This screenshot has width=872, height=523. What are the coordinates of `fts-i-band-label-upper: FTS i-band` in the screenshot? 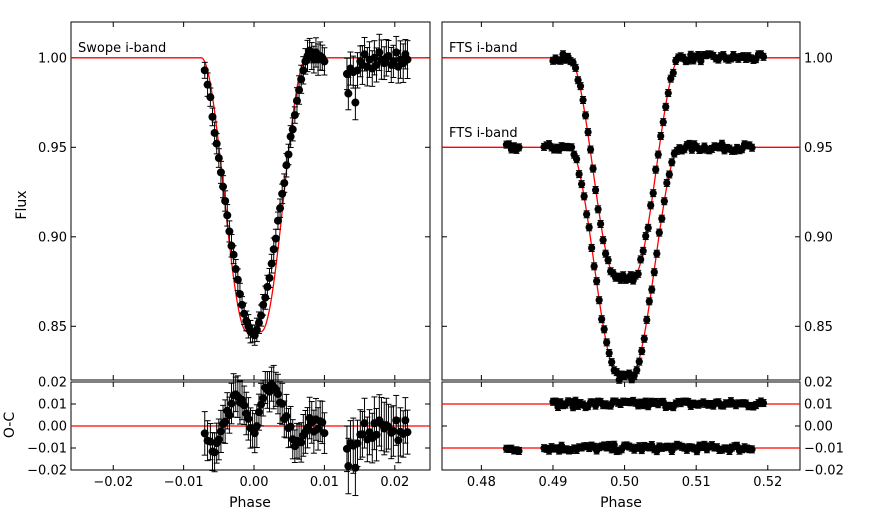 It's located at (483, 48).